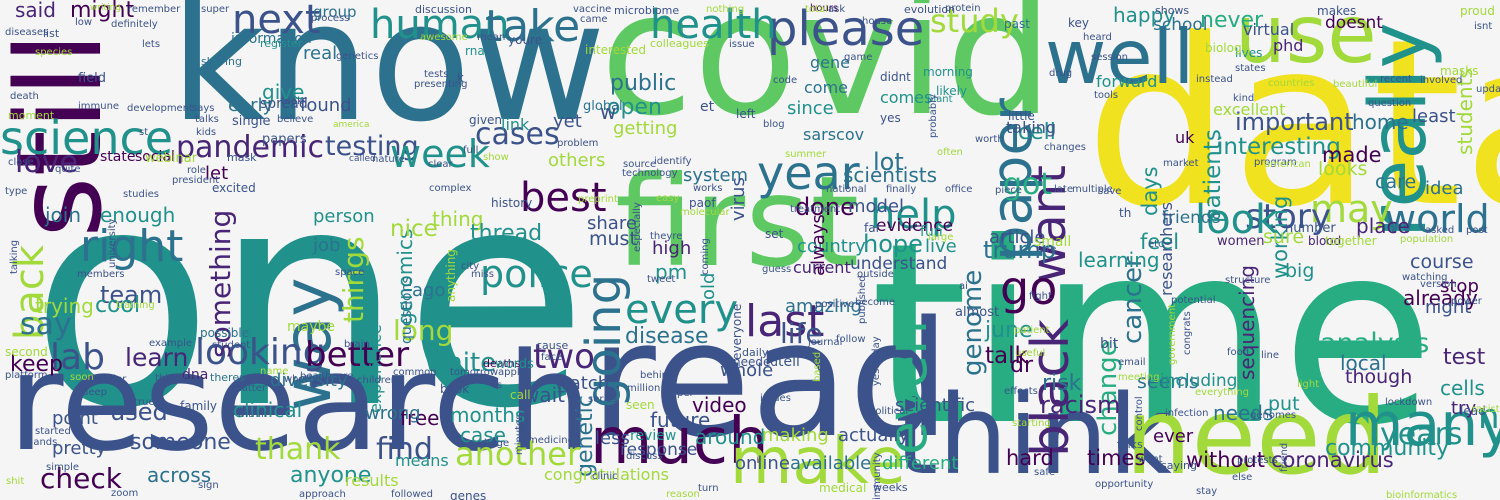 This screenshot has width=1500, height=500. Describe the element at coordinates (1363, 363) in the screenshot. I see `word-local: local` at that location.